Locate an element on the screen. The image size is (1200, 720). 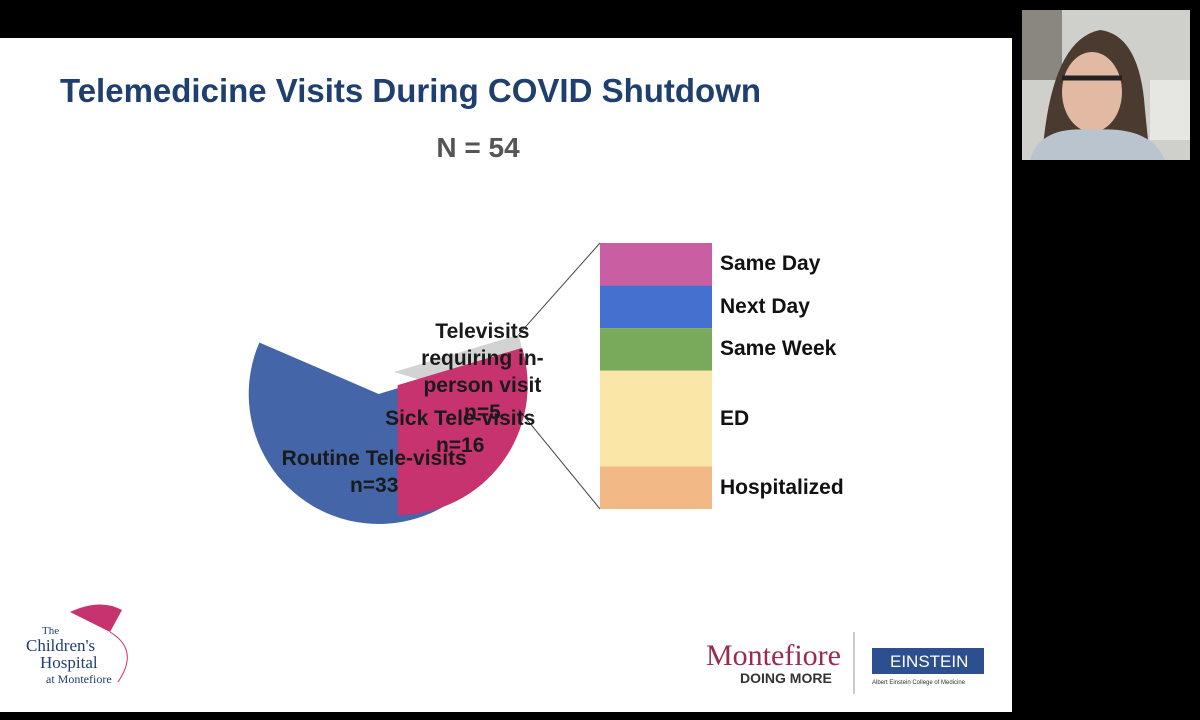
pie-slice is located at coordinates (462, 431).